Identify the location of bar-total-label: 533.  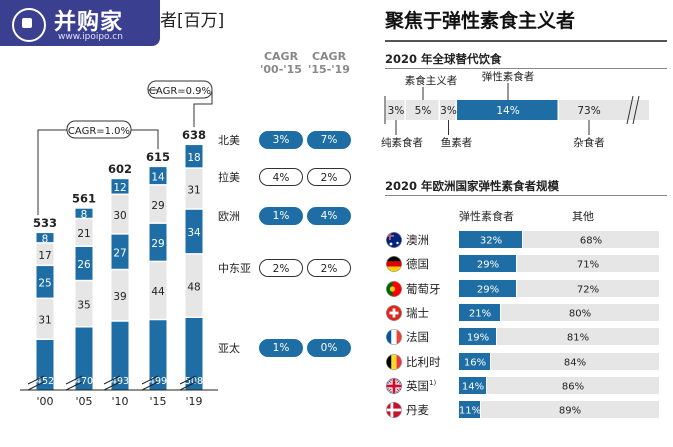
(45, 223).